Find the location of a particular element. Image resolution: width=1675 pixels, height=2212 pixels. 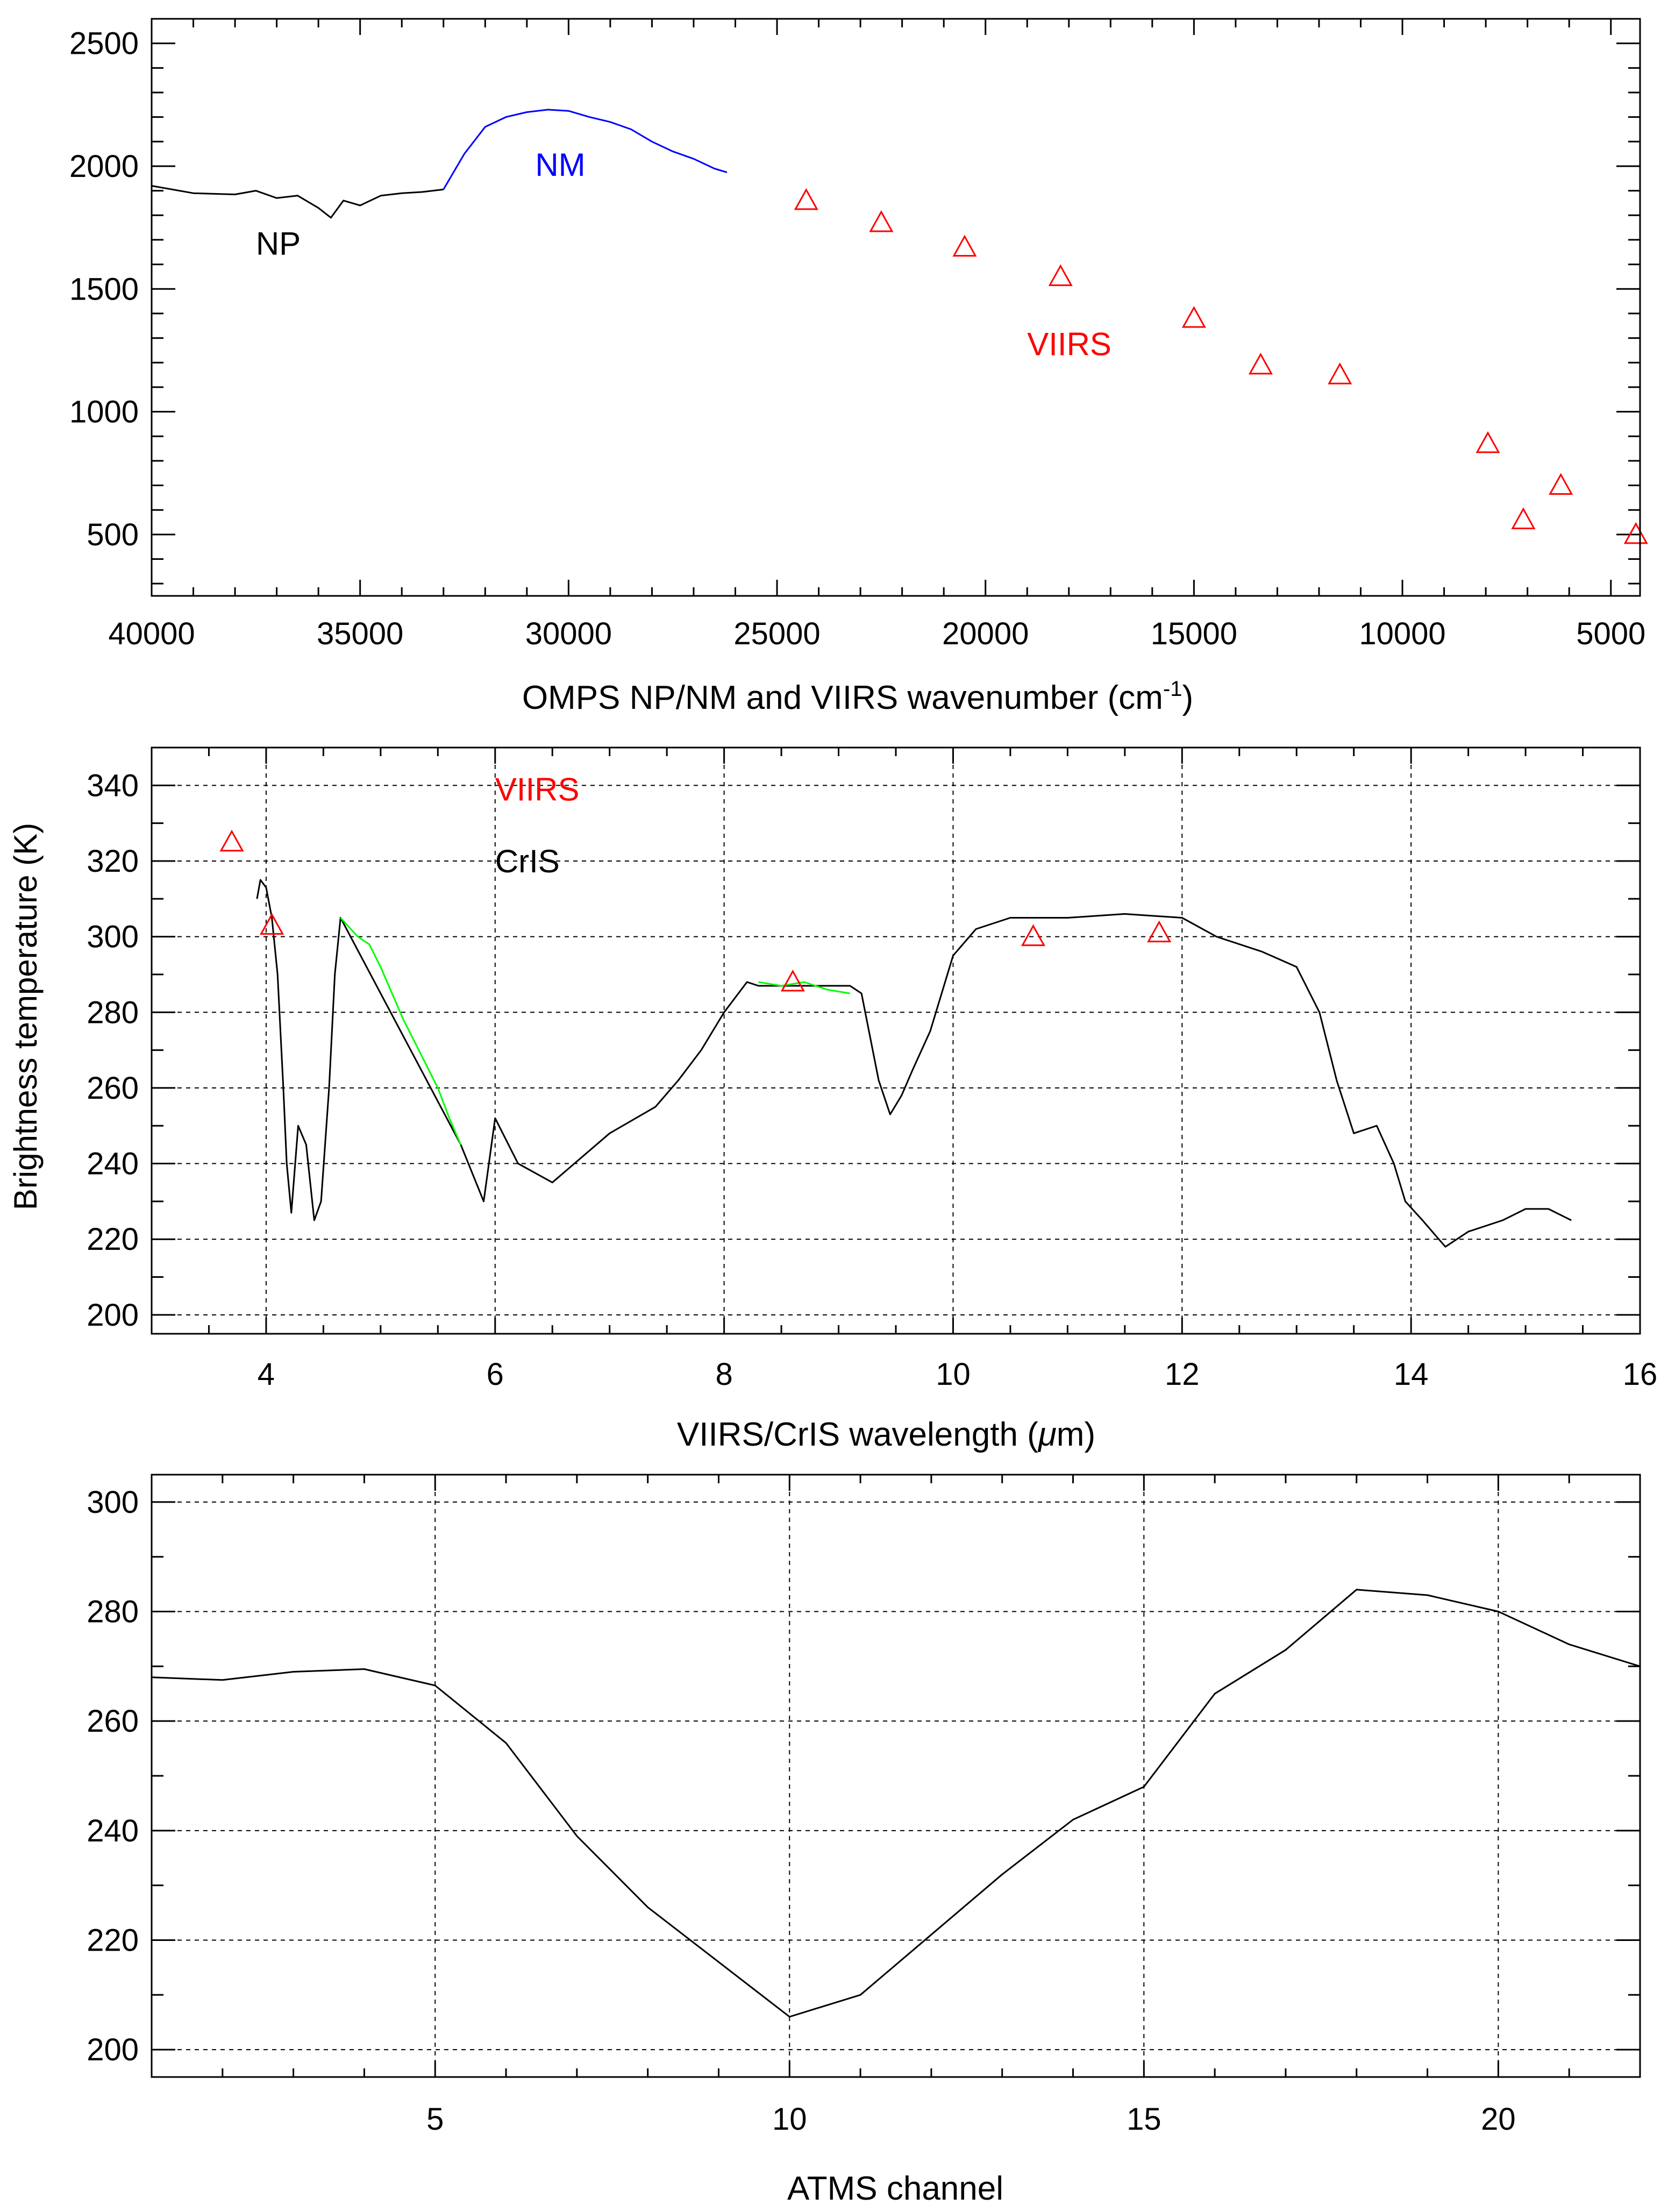

p2-xlabel-post: m) is located at coordinates (1076, 1435).